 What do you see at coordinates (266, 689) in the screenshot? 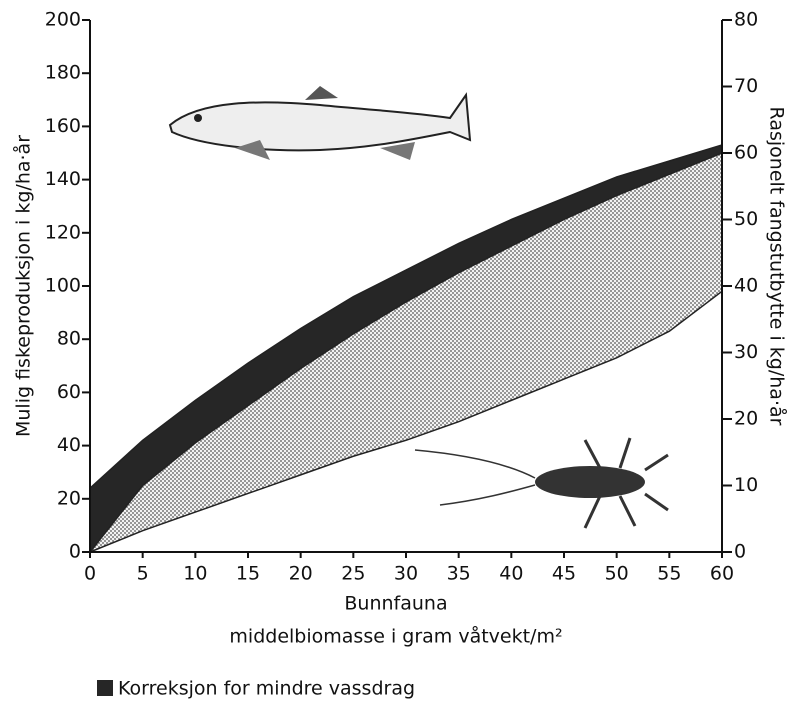
I see `legend-label: Korreksjon for mindre vassdrag` at bounding box center [266, 689].